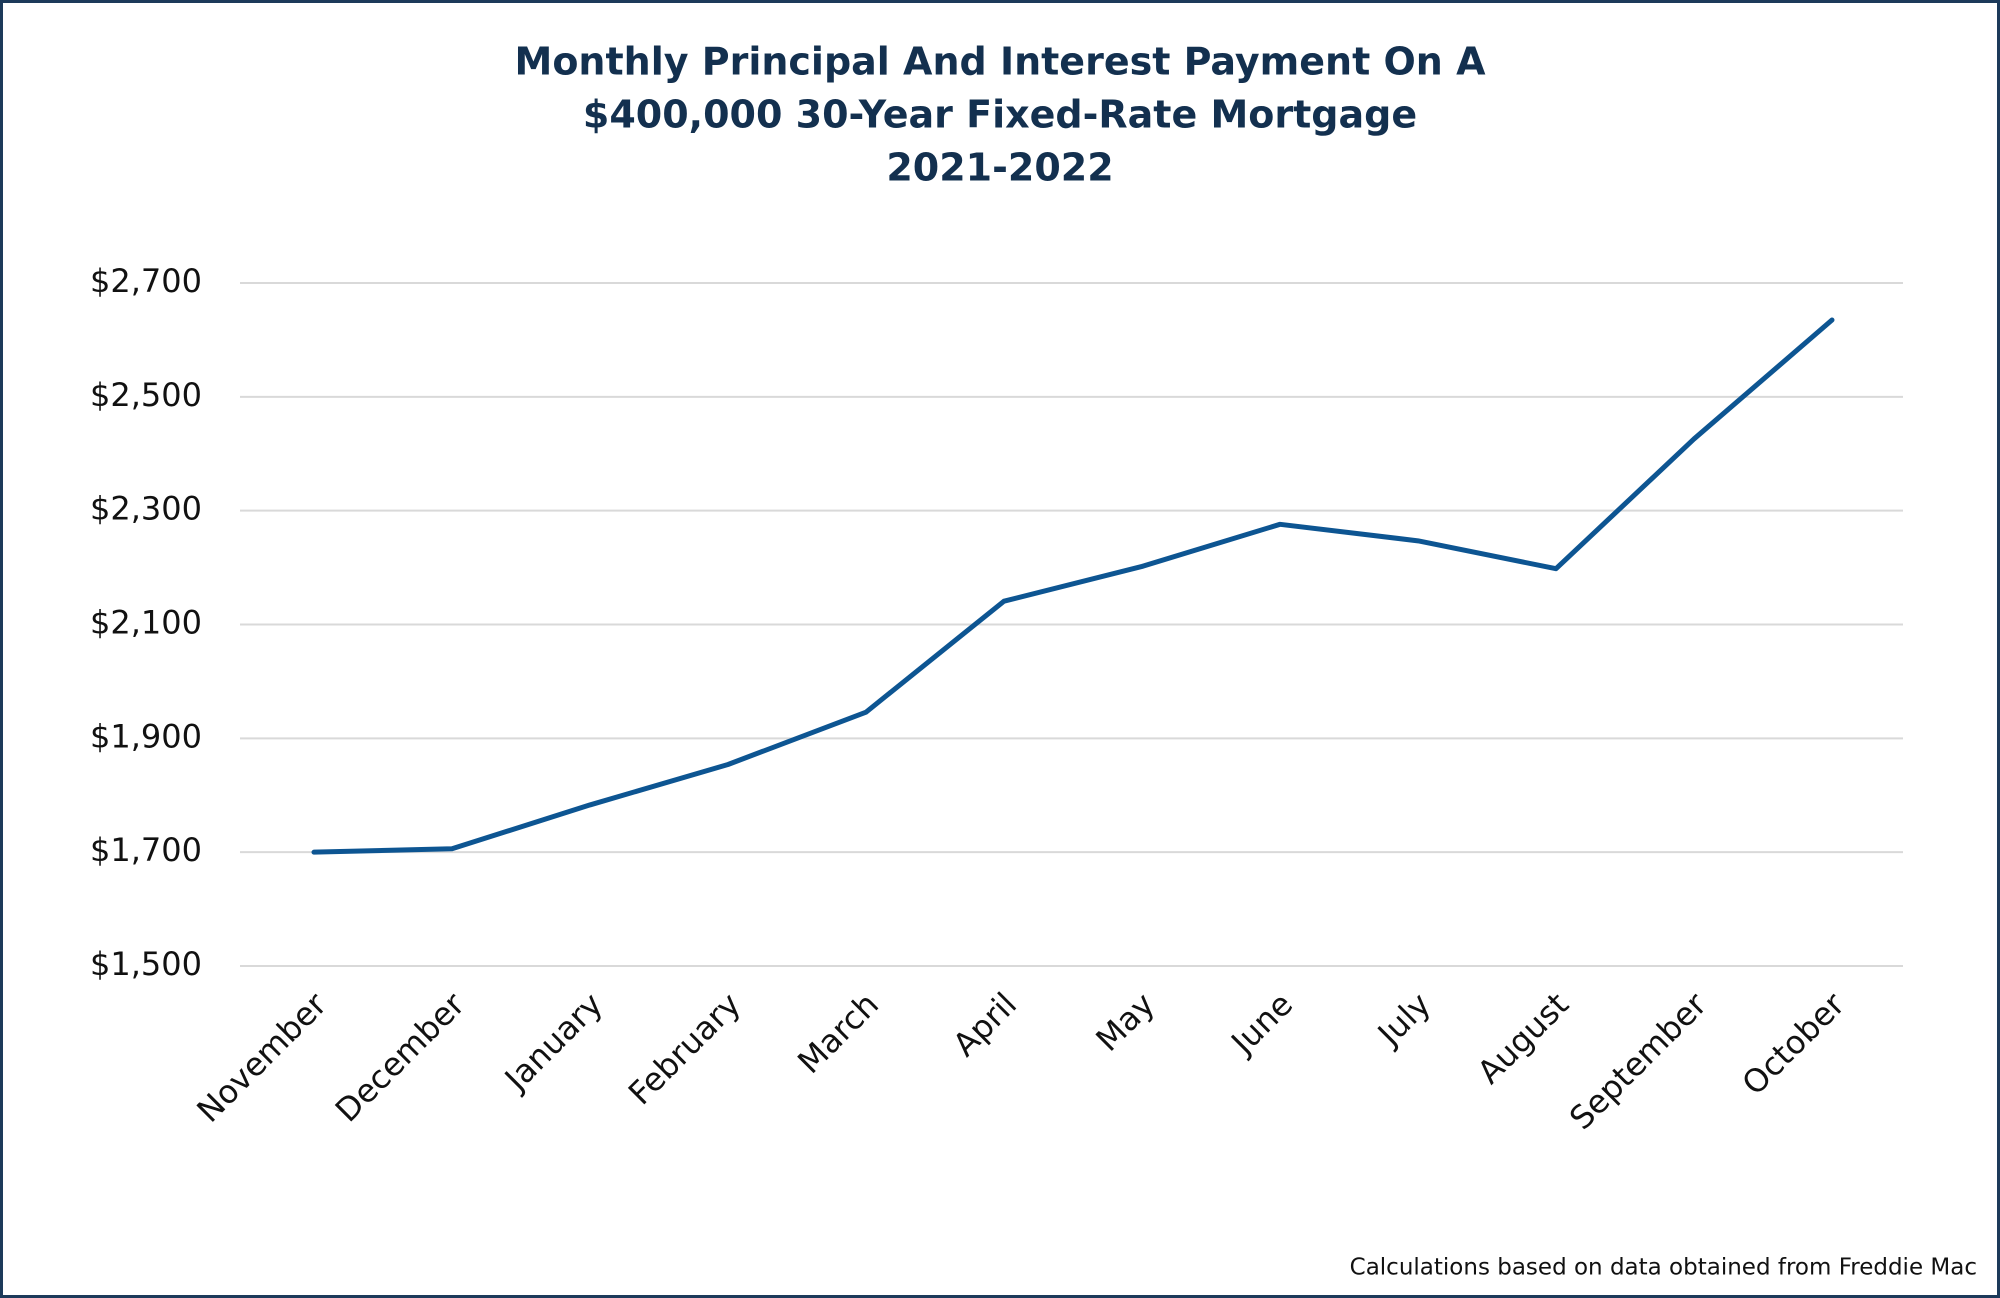 Image resolution: width=2000 pixels, height=1298 pixels. Describe the element at coordinates (146, 509) in the screenshot. I see `y-tick-label: $2,300` at that location.